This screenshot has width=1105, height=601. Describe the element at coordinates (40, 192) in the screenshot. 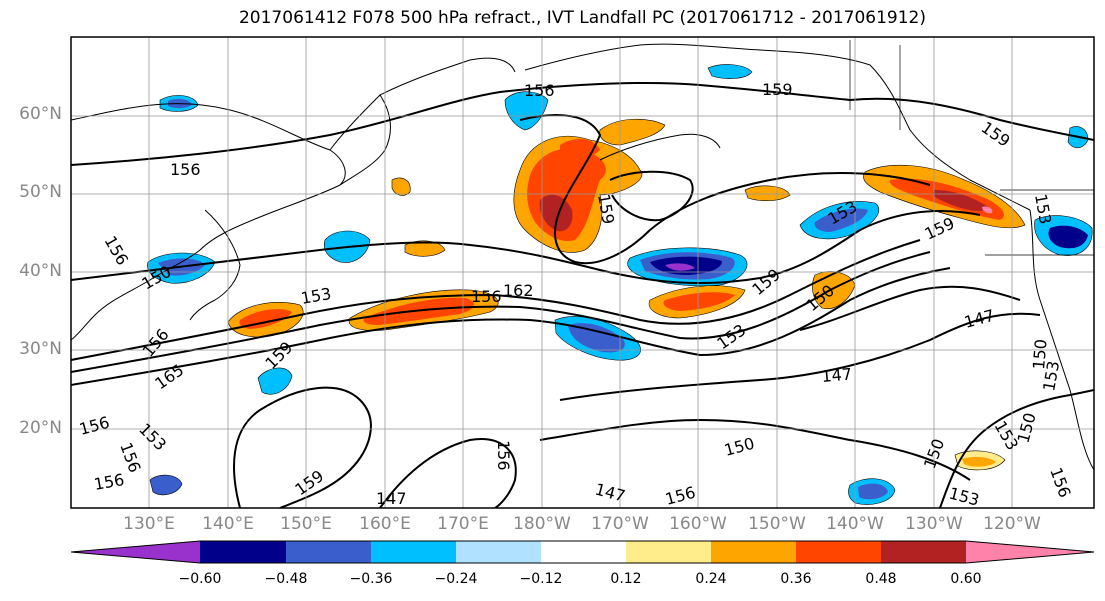

I see `latitude-label: 50°N` at that location.